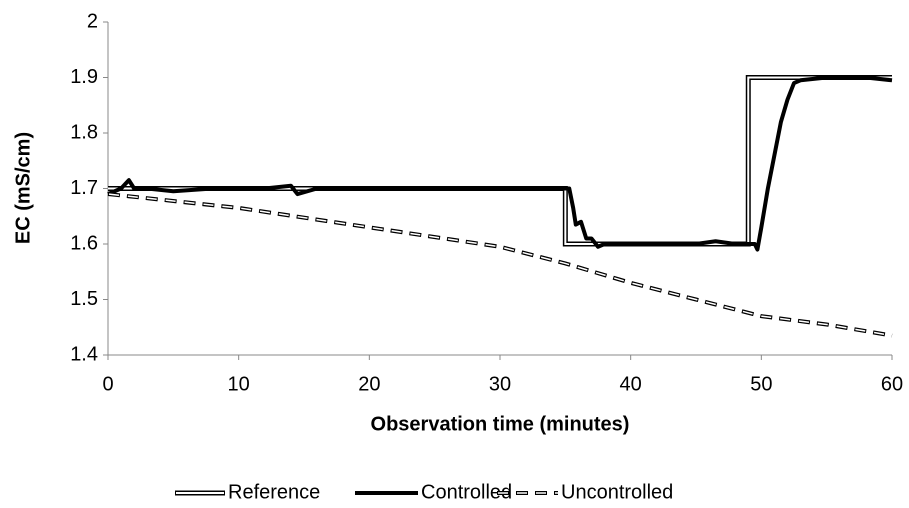 The width and height of the screenshot is (909, 508). I want to click on x-axis-title: Observation time (minutes), so click(500, 424).